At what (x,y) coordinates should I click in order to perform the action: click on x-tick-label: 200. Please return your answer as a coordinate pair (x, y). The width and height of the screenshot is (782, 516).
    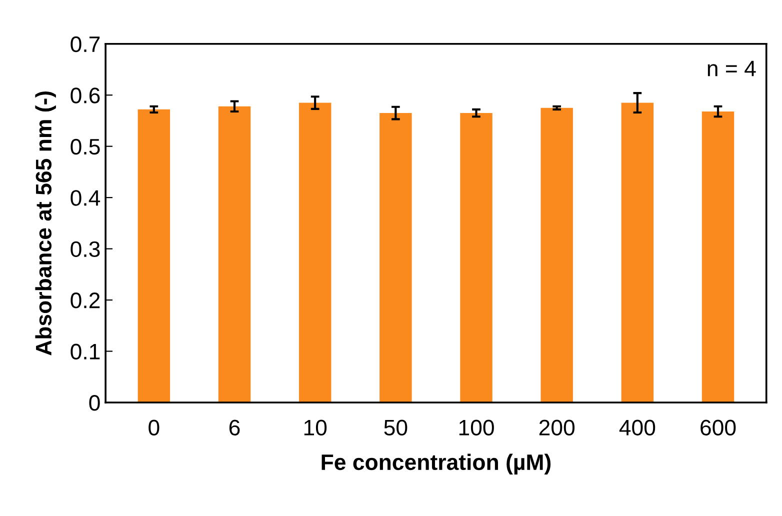
    Looking at the image, I should click on (557, 428).